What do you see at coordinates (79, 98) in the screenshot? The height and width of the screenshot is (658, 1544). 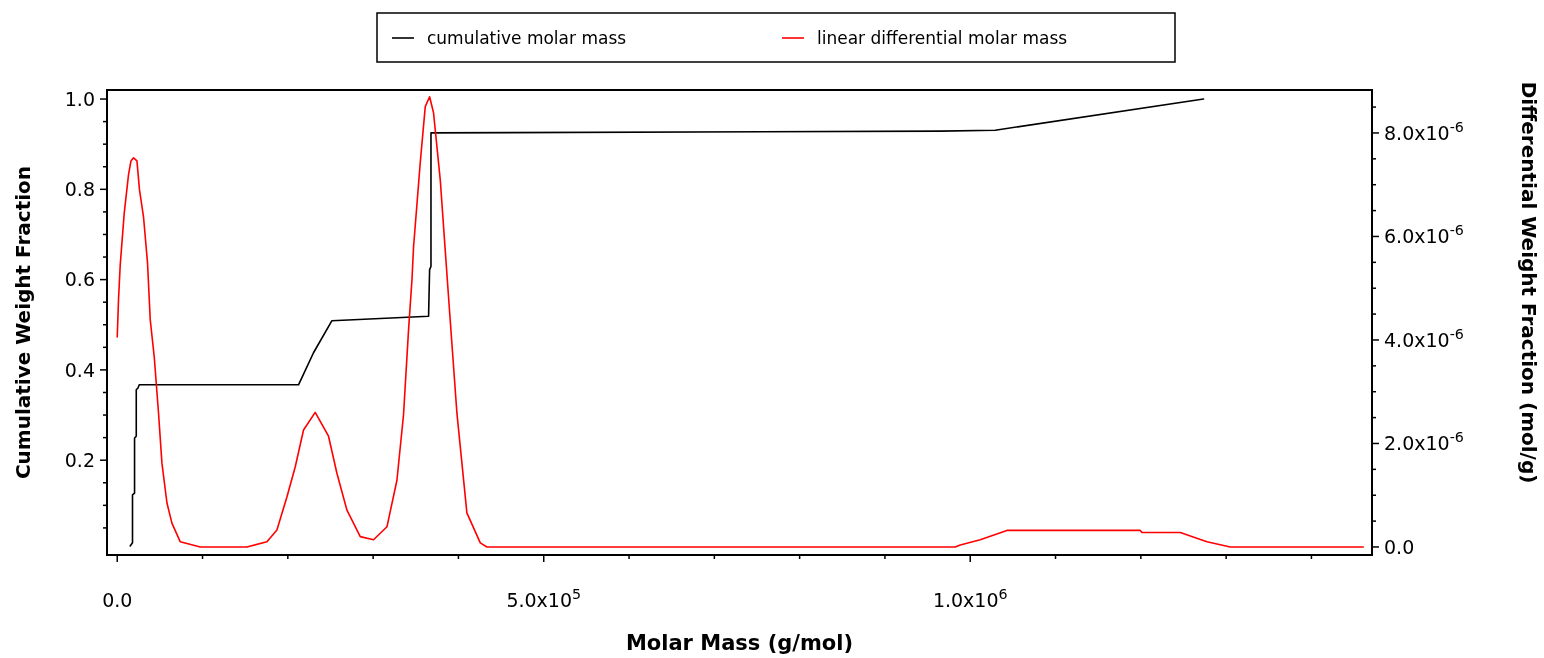 I see `y-tick-label: 1.0` at bounding box center [79, 98].